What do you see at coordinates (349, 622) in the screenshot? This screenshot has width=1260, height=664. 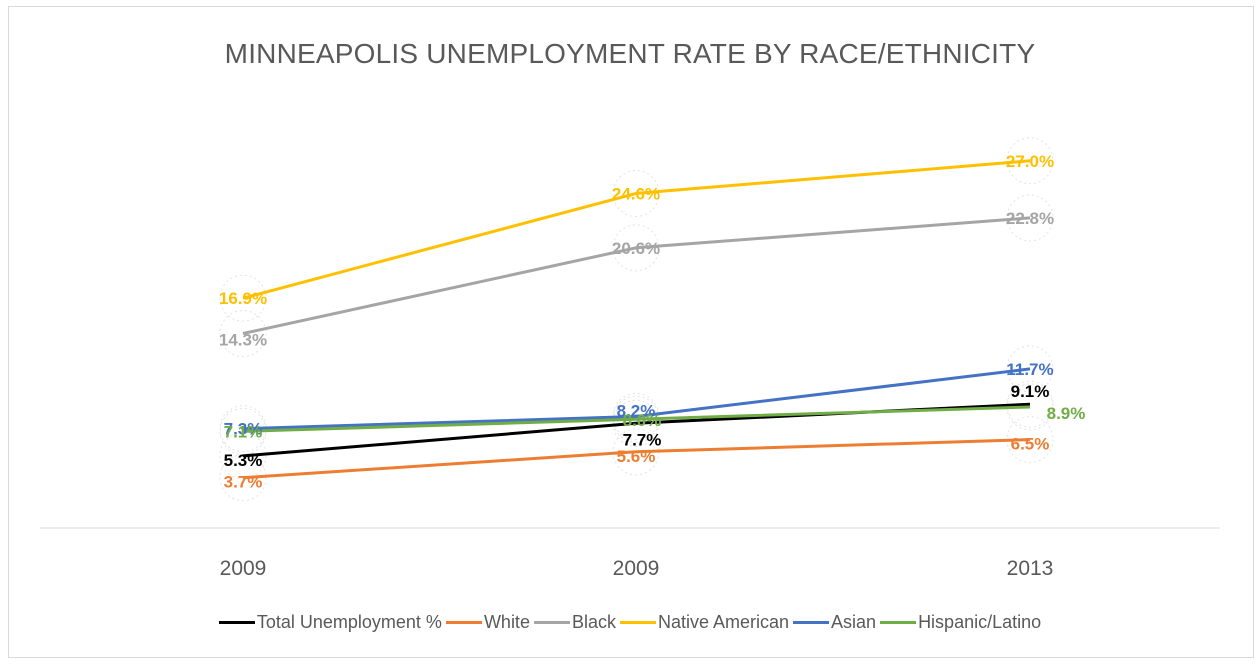 I see `legend-label: Total Unemployment %` at bounding box center [349, 622].